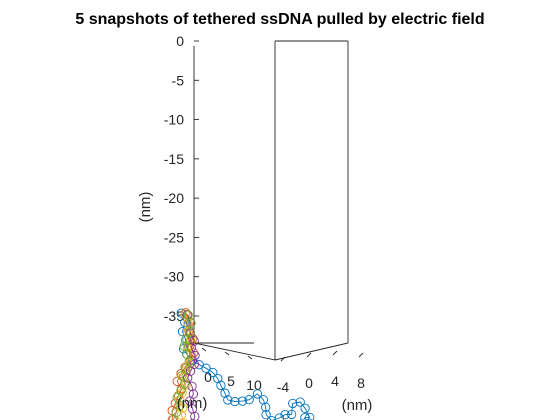 This screenshot has width=560, height=420. Describe the element at coordinates (178, 80) in the screenshot. I see `z-tick-label: -5` at that location.